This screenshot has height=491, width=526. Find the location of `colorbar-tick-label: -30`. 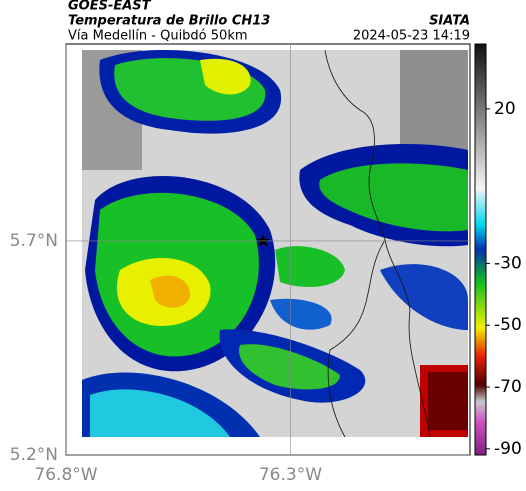

colorbar-tick-label: -30 is located at coordinates (508, 263).